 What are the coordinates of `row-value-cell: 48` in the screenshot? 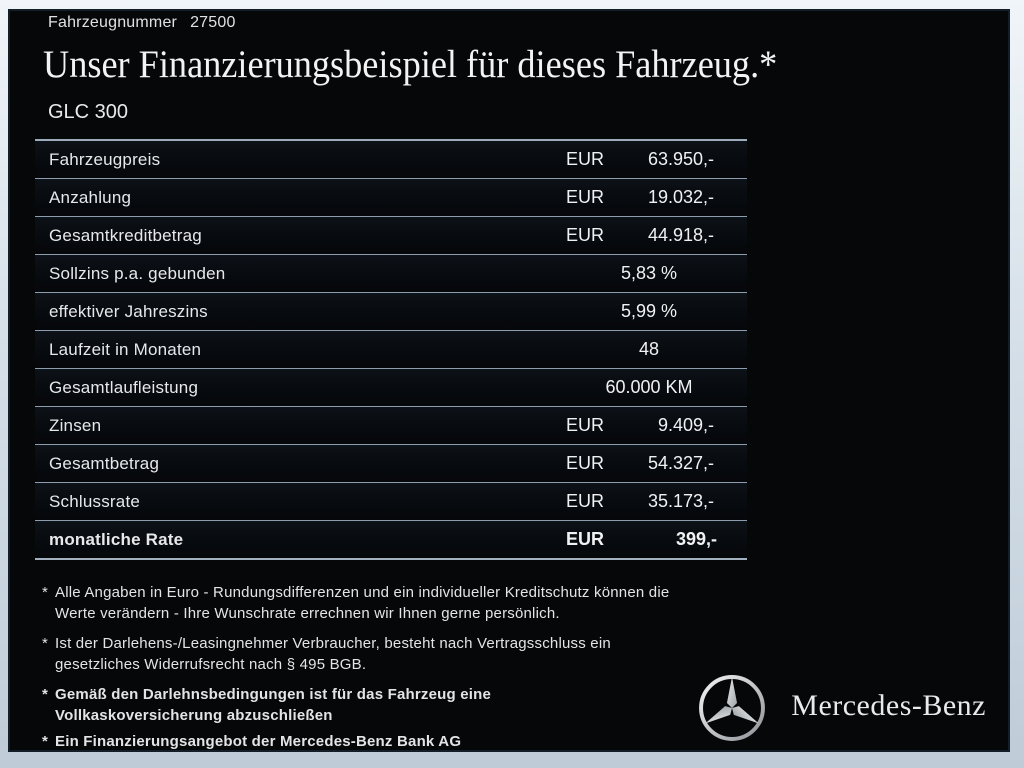 It's located at (654, 349).